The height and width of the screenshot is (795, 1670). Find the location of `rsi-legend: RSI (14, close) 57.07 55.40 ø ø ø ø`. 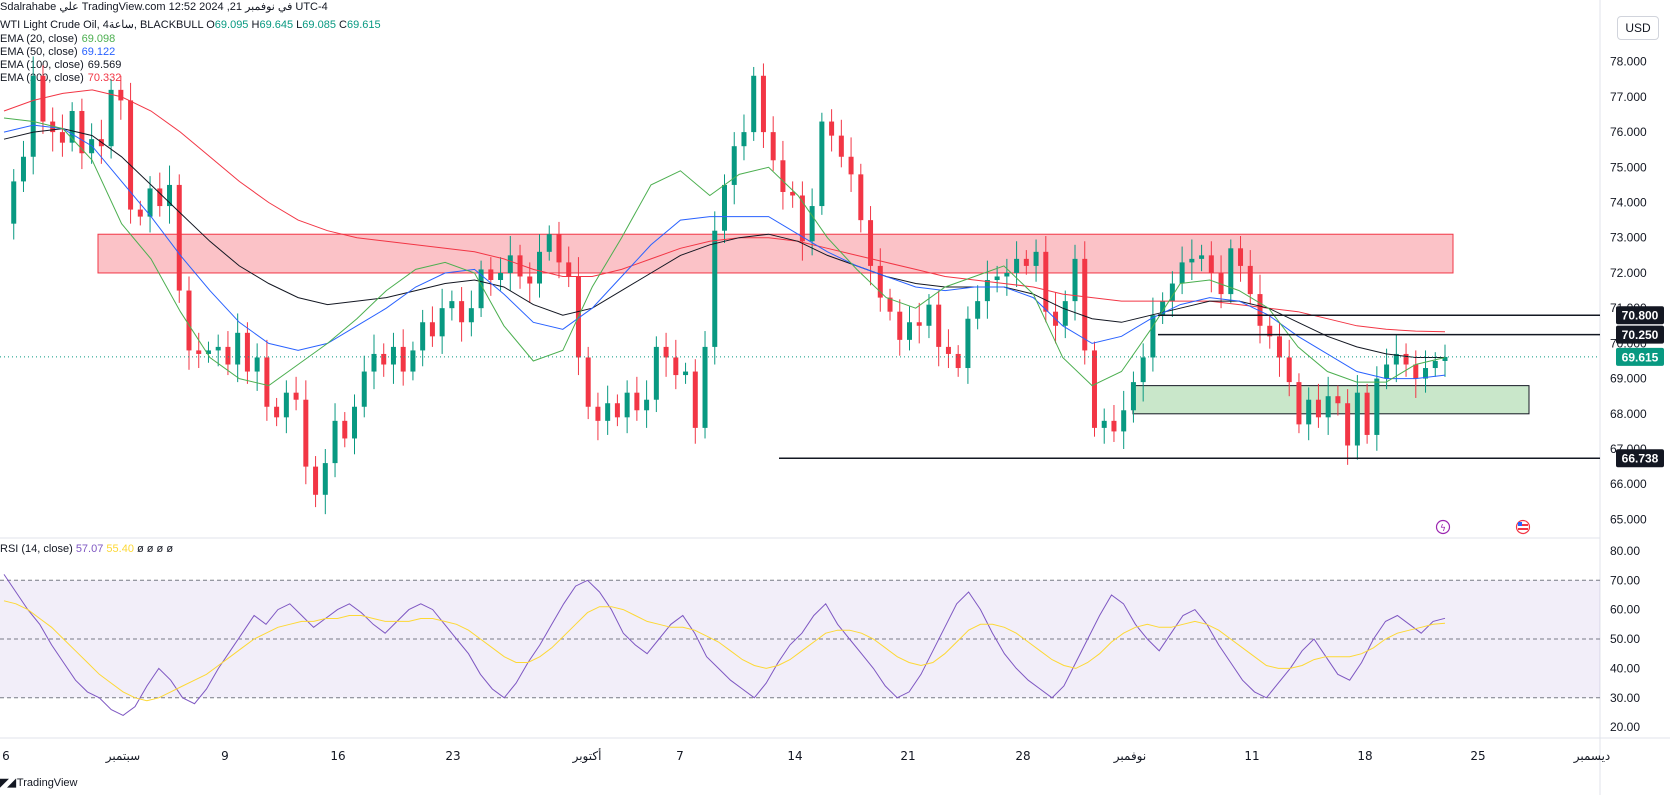

rsi-legend: RSI (14, close) 57.07 55.40 ø ø ø ø is located at coordinates (87, 549).